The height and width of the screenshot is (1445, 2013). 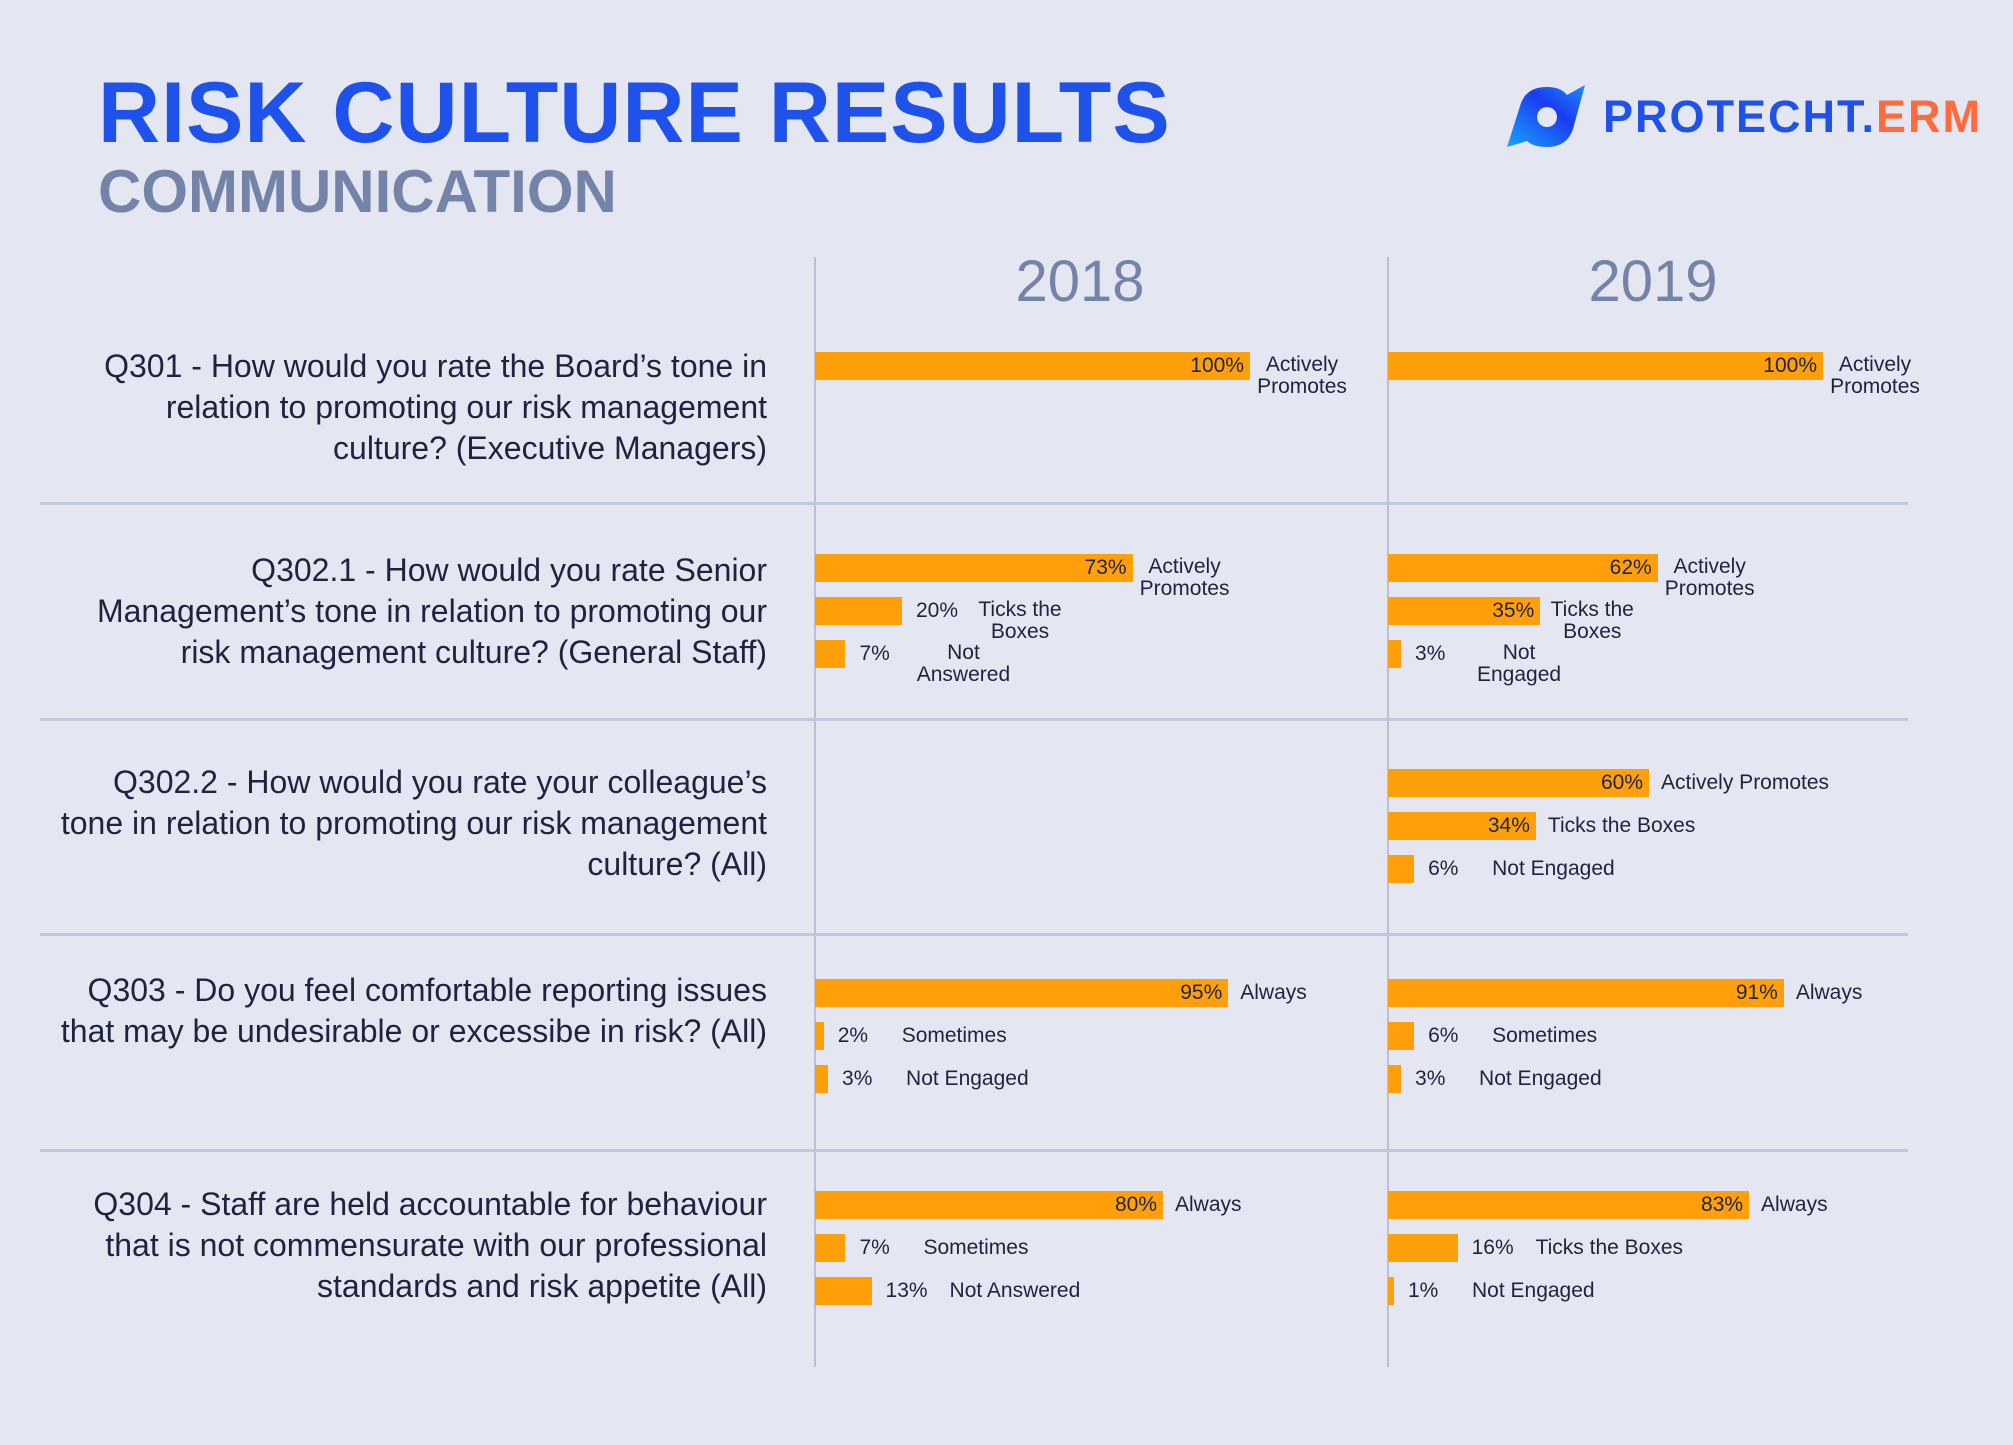 I want to click on protecht-logo: PROTECHT.ERM, so click(x=1743, y=117).